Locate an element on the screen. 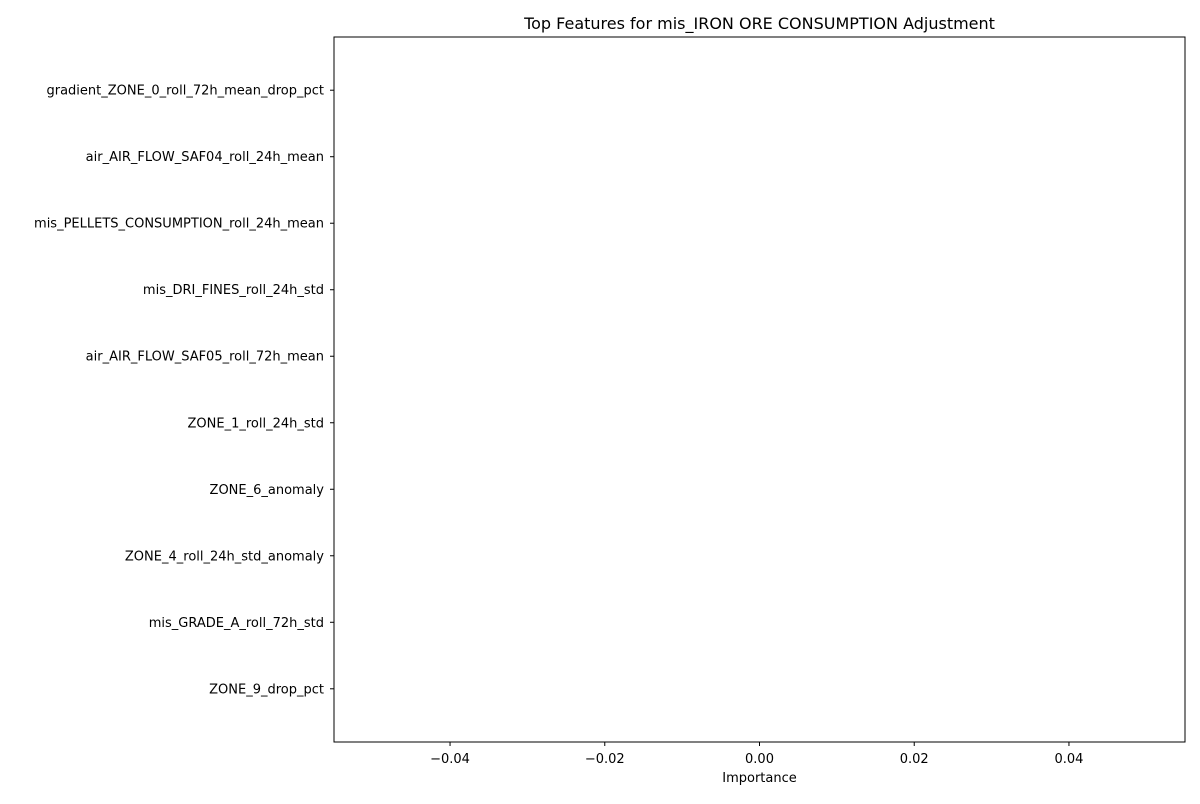 The height and width of the screenshot is (804, 1200). y-tick-label: mis_GRADE_A_roll_72h_std is located at coordinates (236, 623).